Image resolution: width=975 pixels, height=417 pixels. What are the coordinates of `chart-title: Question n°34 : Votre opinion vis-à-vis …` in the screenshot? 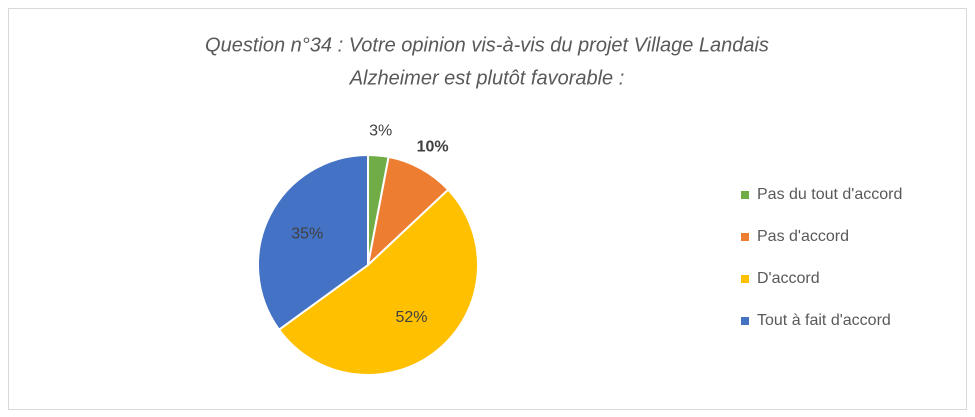 It's located at (487, 45).